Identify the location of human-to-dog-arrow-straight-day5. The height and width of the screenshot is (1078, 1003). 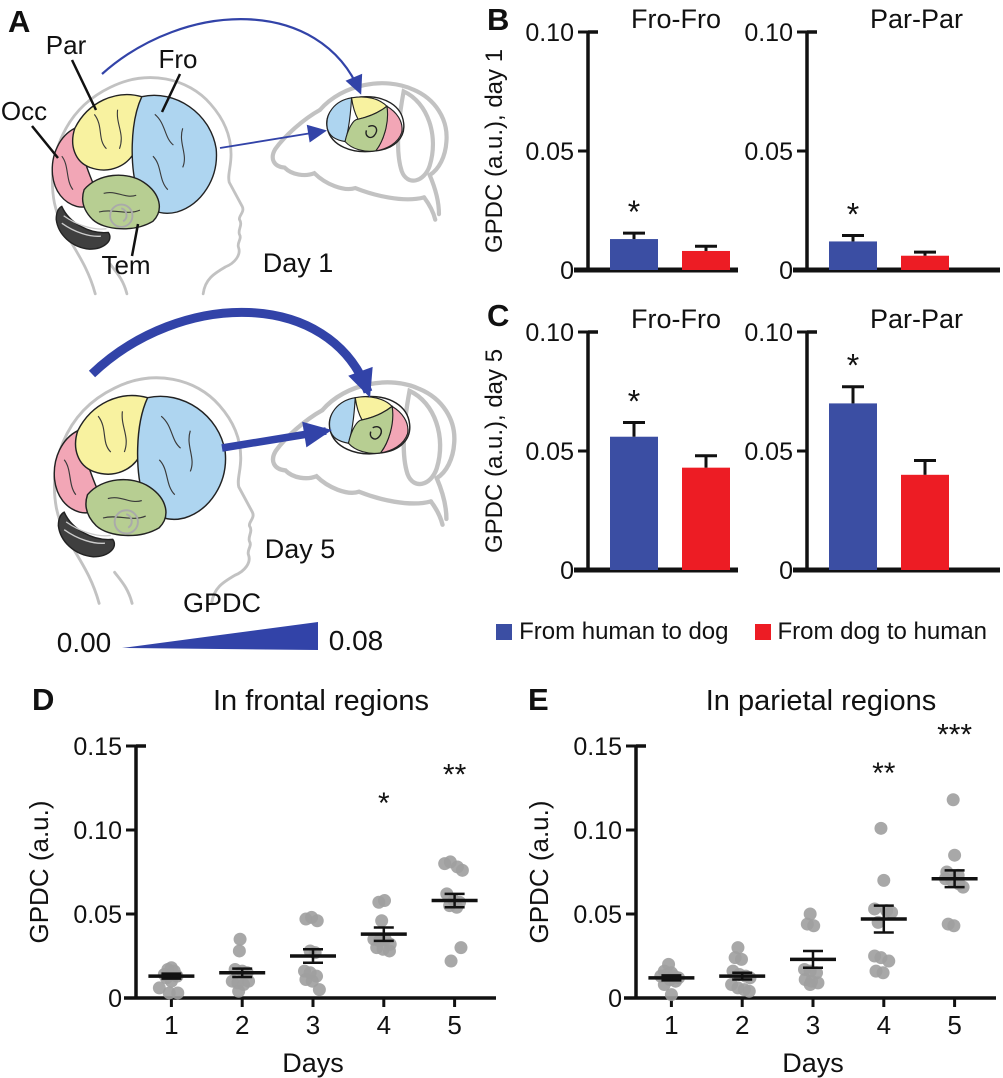
(276, 436).